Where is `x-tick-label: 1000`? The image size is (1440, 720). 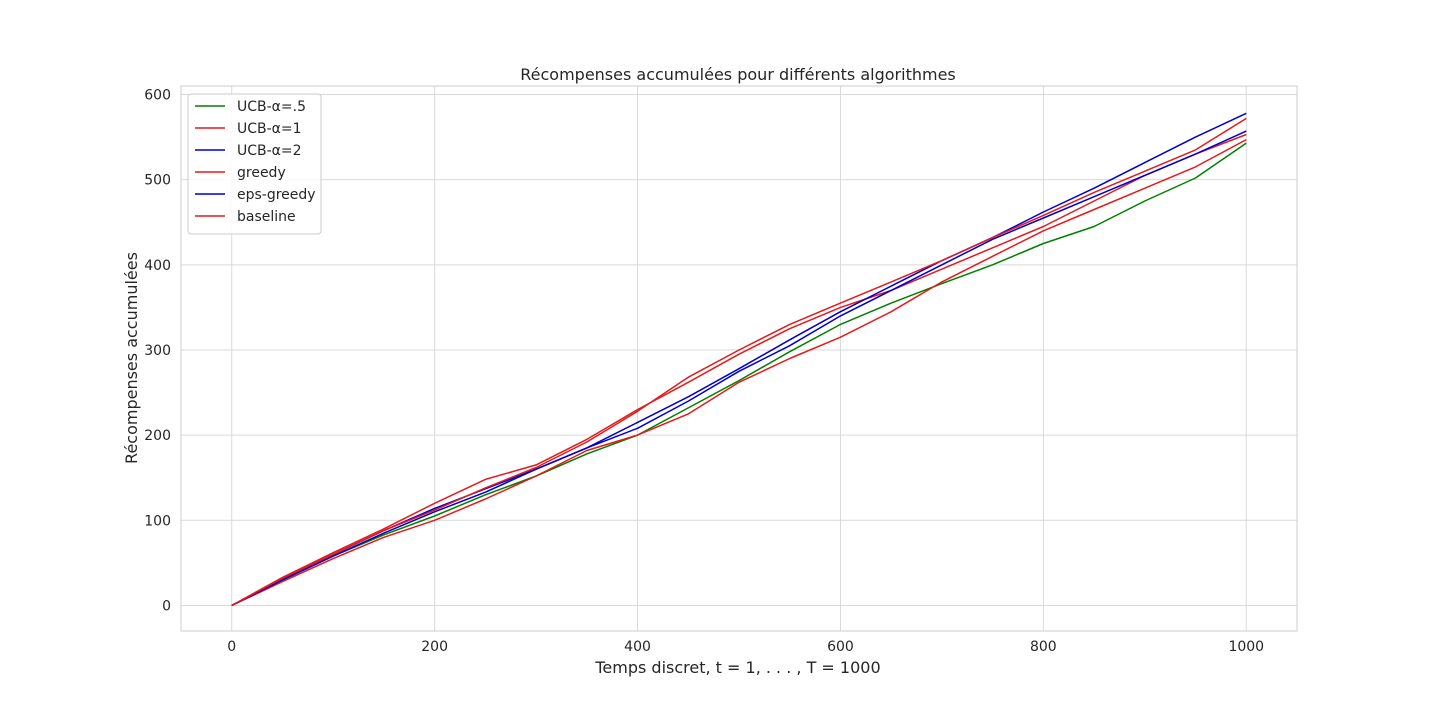
x-tick-label: 1000 is located at coordinates (1246, 647).